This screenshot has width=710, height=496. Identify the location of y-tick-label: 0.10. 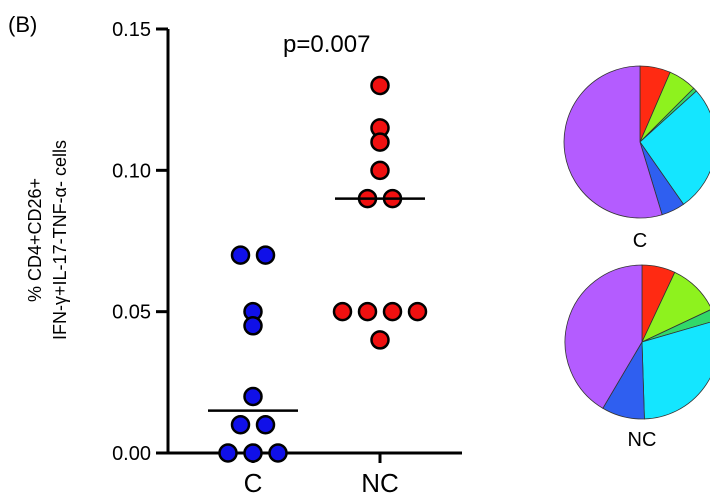
(131, 171).